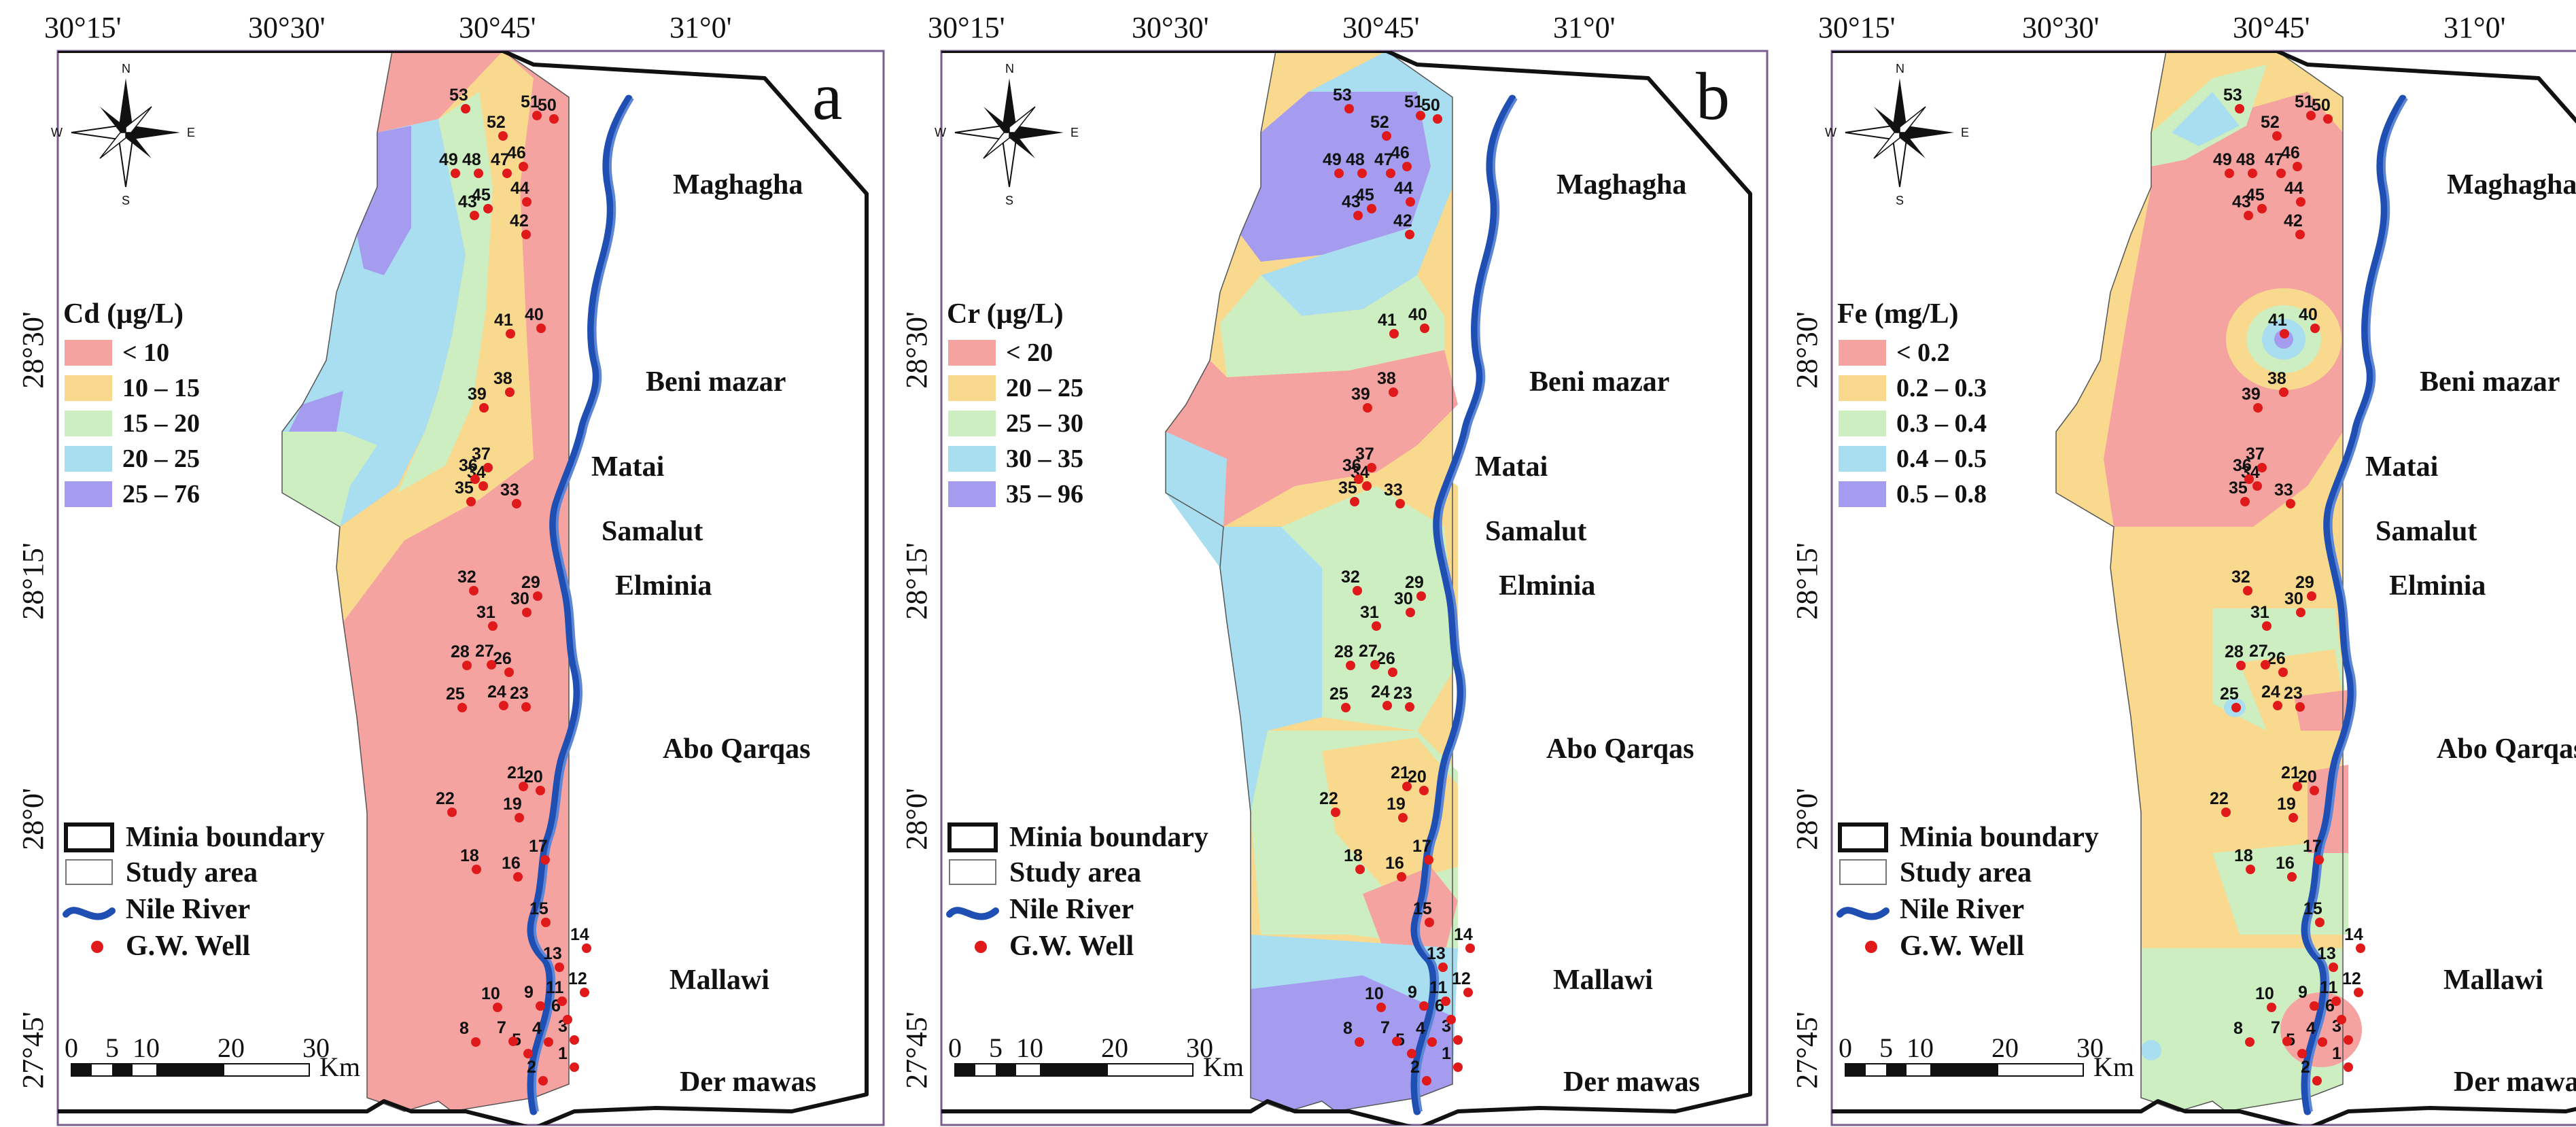 This screenshot has width=2576, height=1127. What do you see at coordinates (1005, 314) in the screenshot?
I see `legend-title: Cr (µg/L)` at bounding box center [1005, 314].